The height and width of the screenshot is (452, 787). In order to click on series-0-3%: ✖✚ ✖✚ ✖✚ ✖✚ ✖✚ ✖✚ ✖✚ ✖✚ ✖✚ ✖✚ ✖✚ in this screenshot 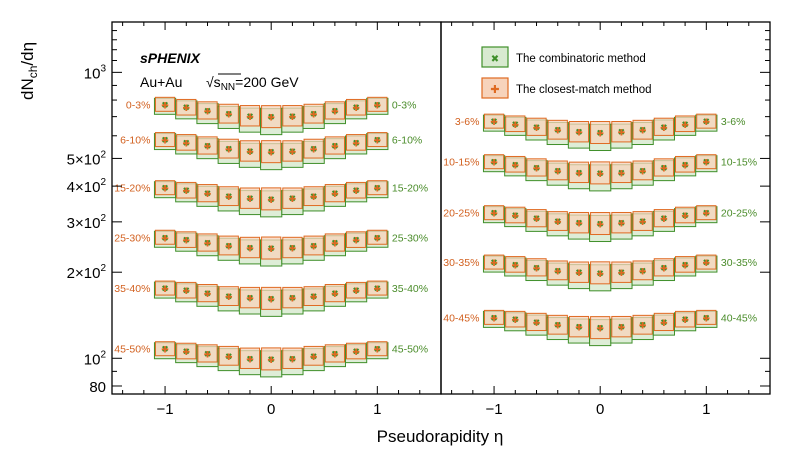, I will do `click(271, 116)`.